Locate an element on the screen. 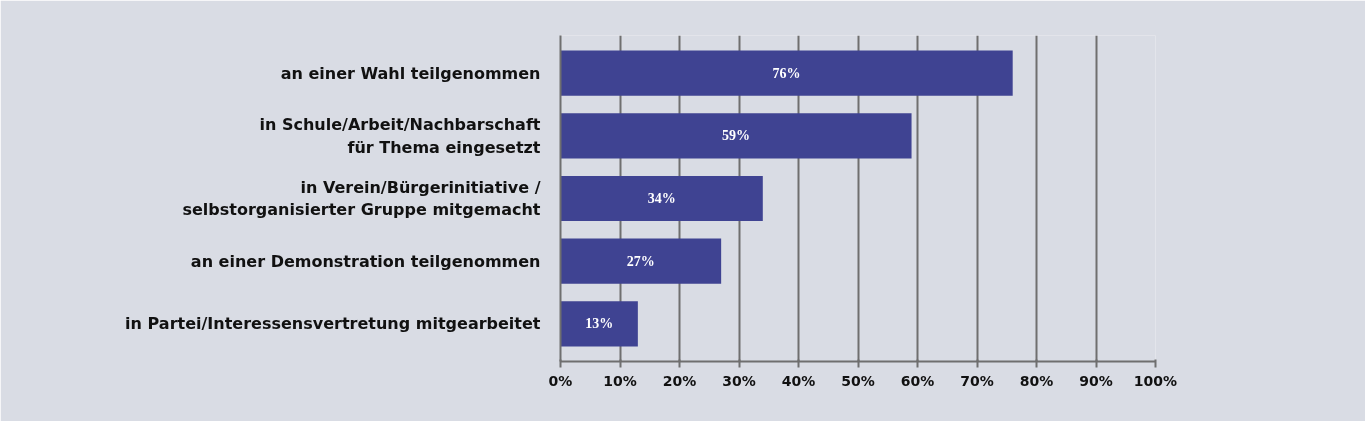 This screenshot has height=421, width=1365. y-tick-label: in Schule/Arbeit/Nachbarschaft für Thema eingesetzt is located at coordinates (400, 135).